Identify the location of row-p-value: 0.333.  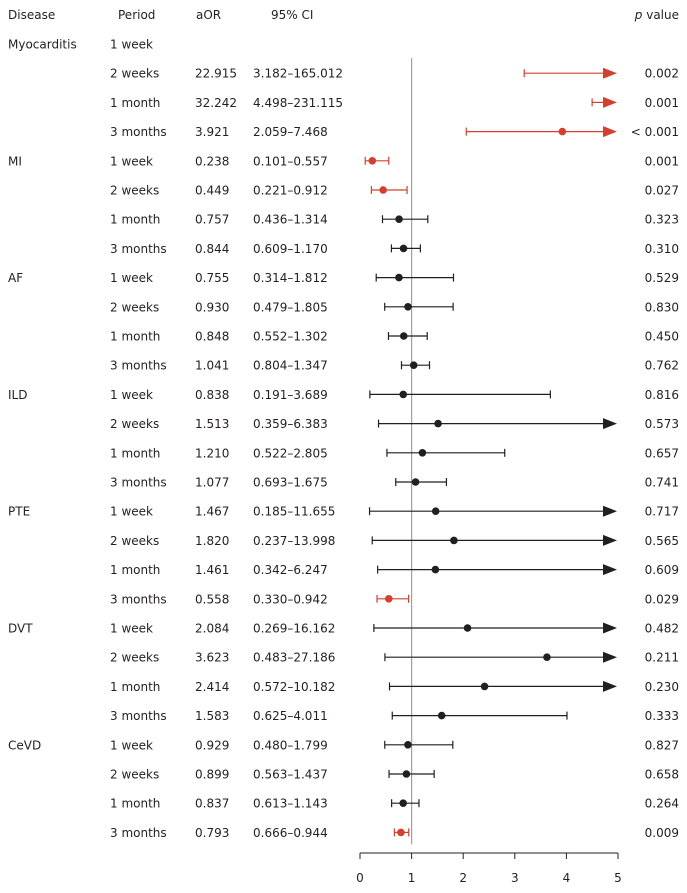
(662, 716).